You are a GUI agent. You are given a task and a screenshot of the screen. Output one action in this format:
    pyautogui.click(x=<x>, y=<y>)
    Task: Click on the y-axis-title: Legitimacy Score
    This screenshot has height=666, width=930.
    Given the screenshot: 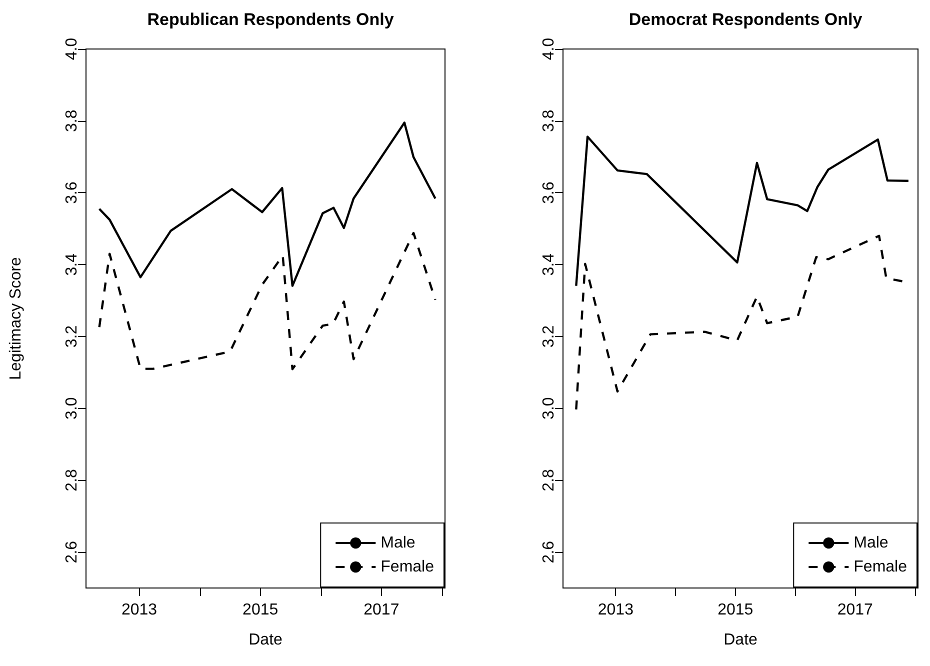 What is the action you would take?
    pyautogui.click(x=16, y=318)
    